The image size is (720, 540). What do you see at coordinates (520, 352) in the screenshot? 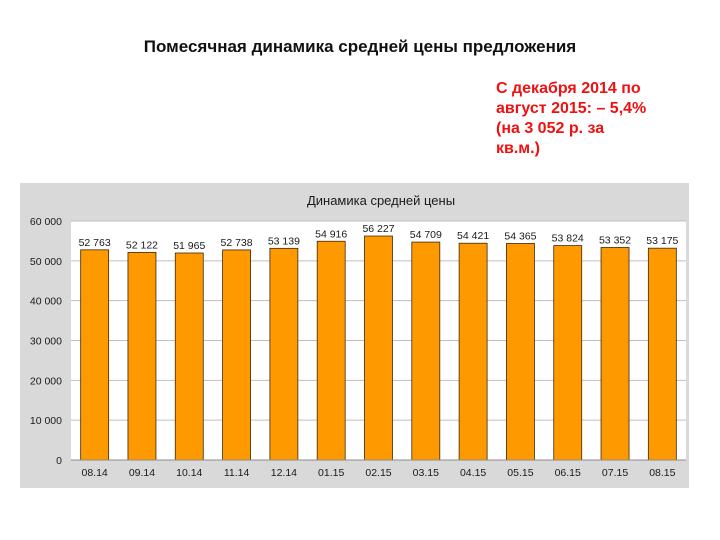
I see `bar-05.15` at bounding box center [520, 352].